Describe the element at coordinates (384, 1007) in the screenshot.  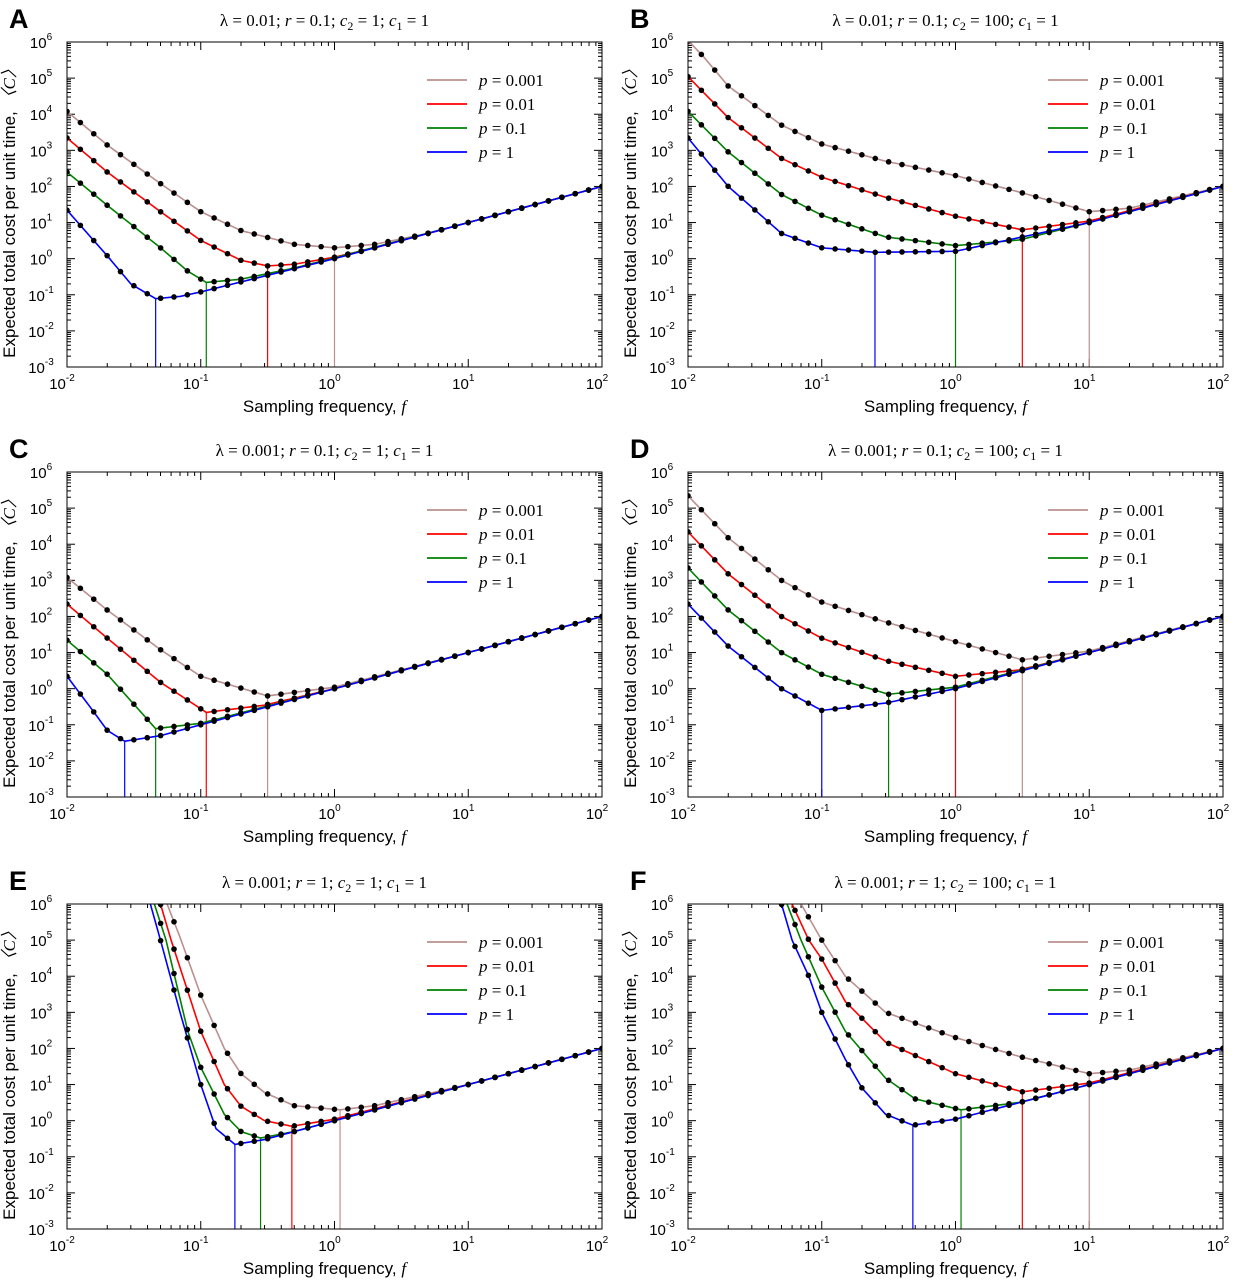
I see `series-line` at that location.